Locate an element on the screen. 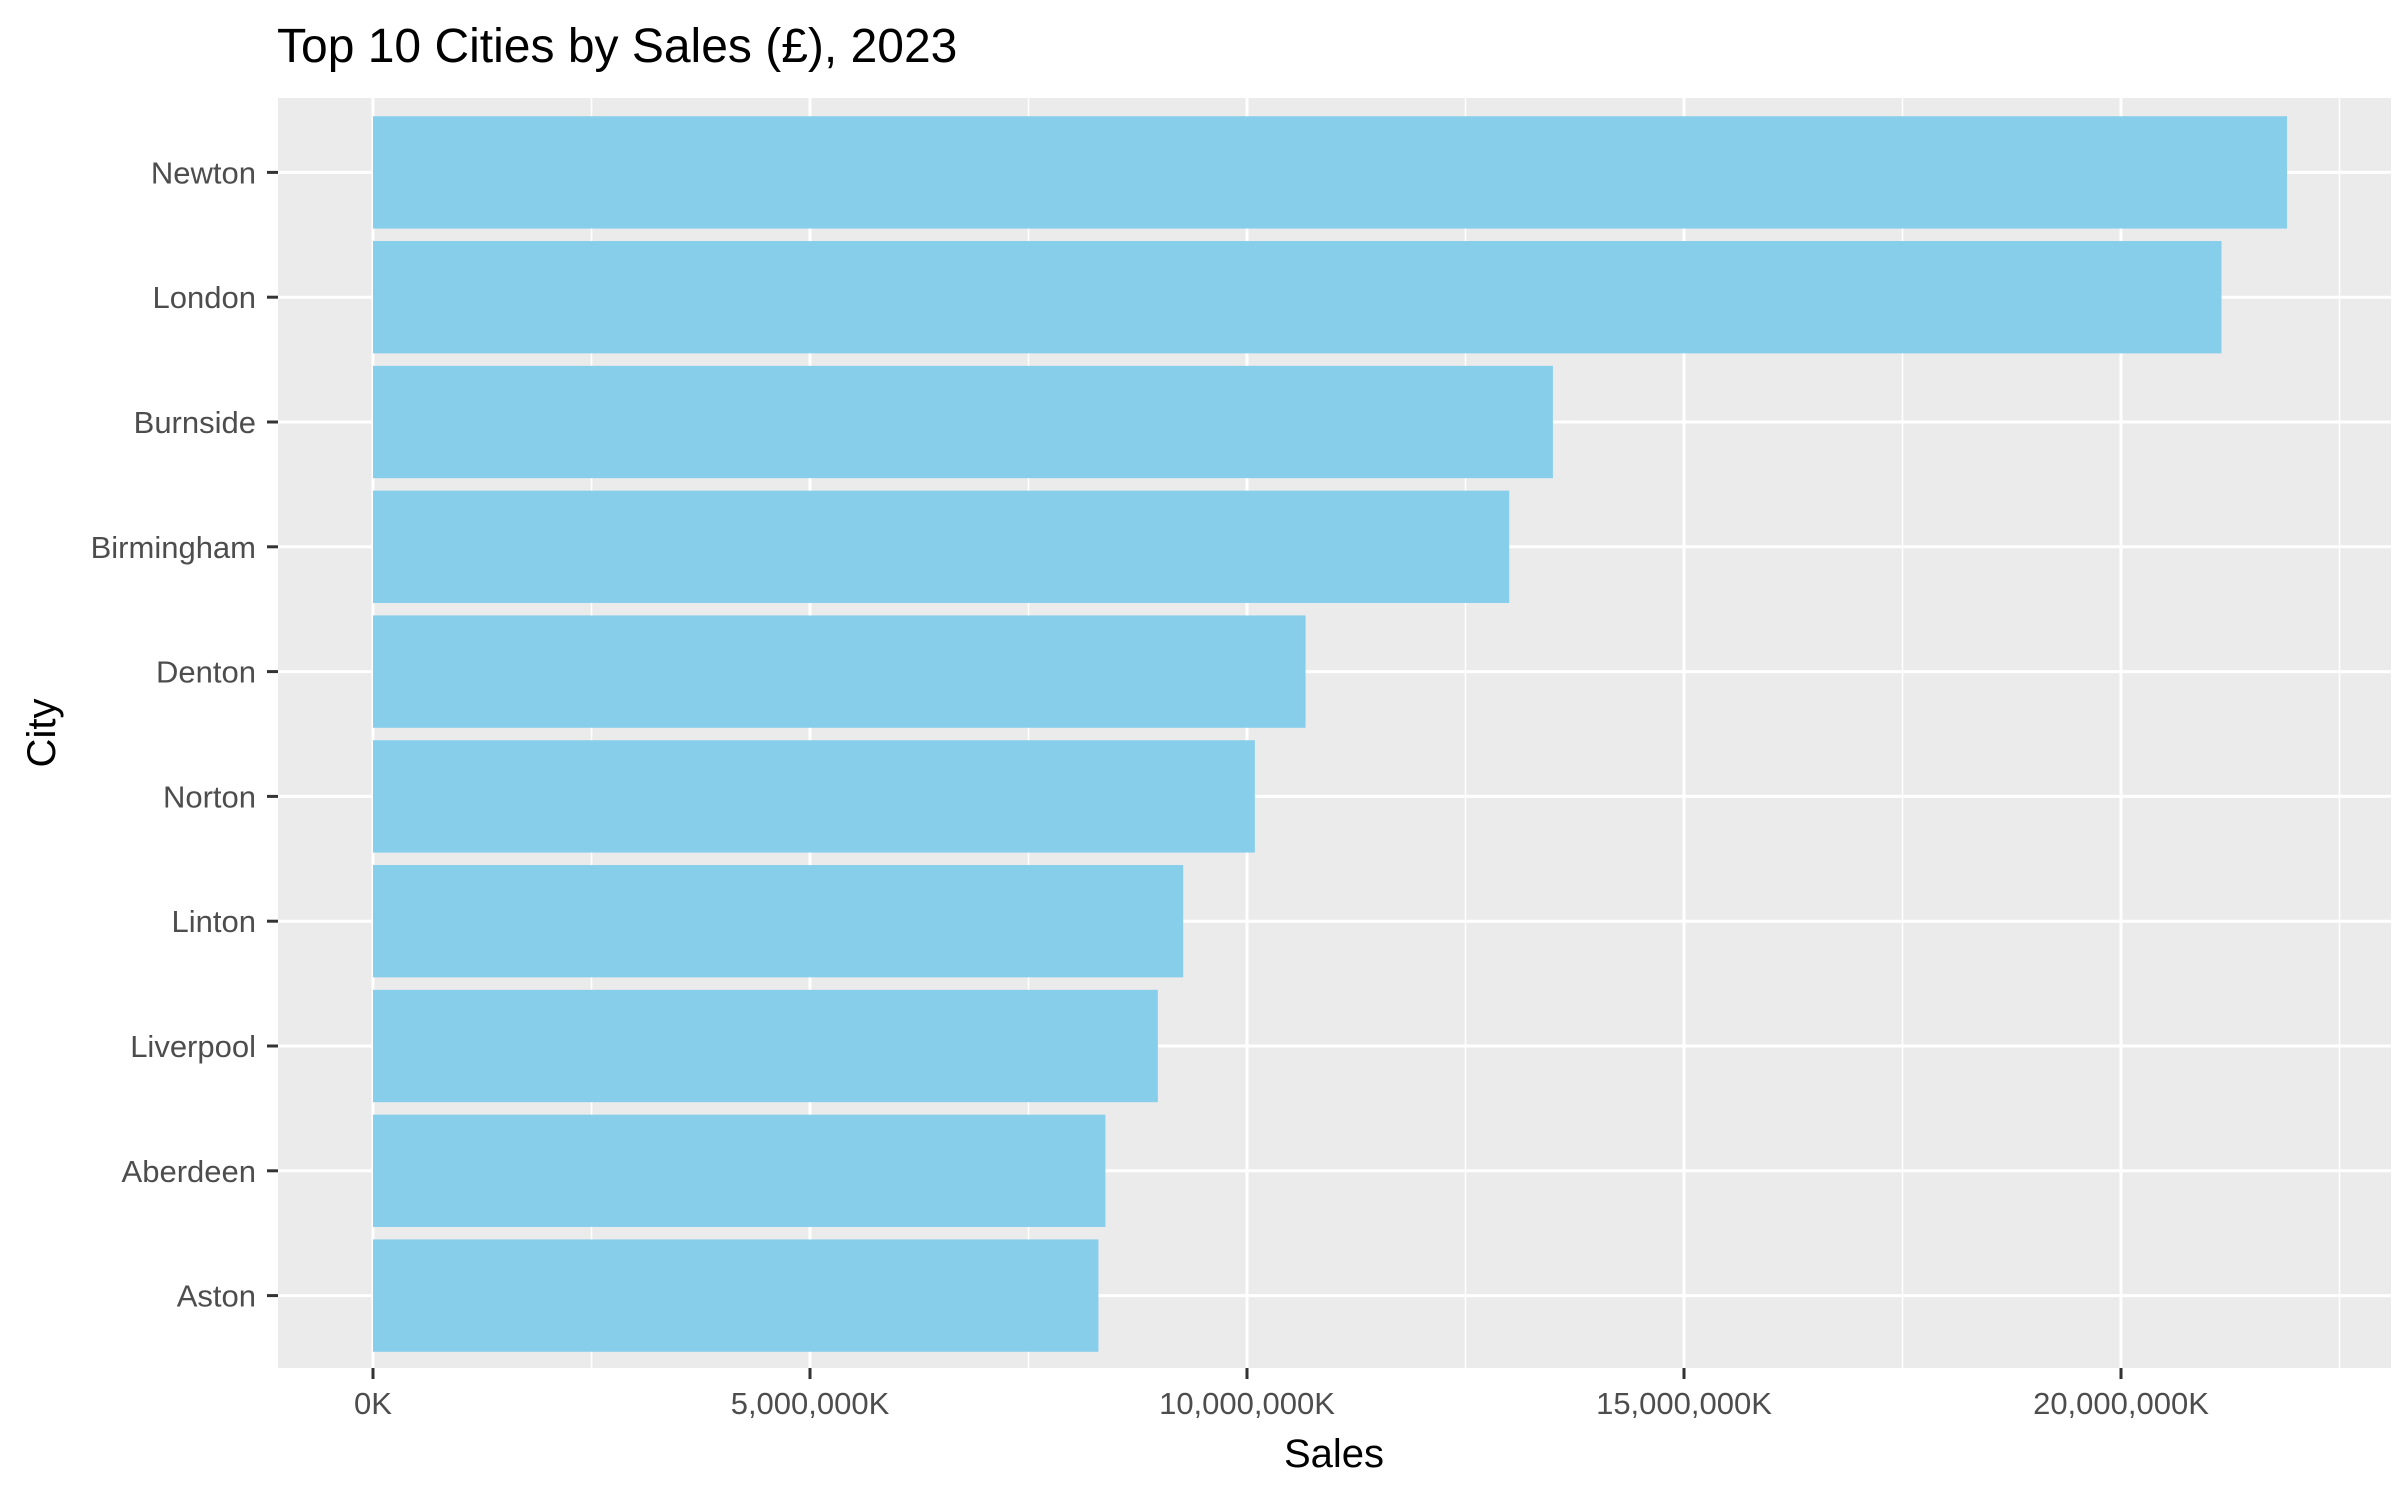 This screenshot has height=1500, width=2400. y-tick-label: Newton is located at coordinates (203, 172).